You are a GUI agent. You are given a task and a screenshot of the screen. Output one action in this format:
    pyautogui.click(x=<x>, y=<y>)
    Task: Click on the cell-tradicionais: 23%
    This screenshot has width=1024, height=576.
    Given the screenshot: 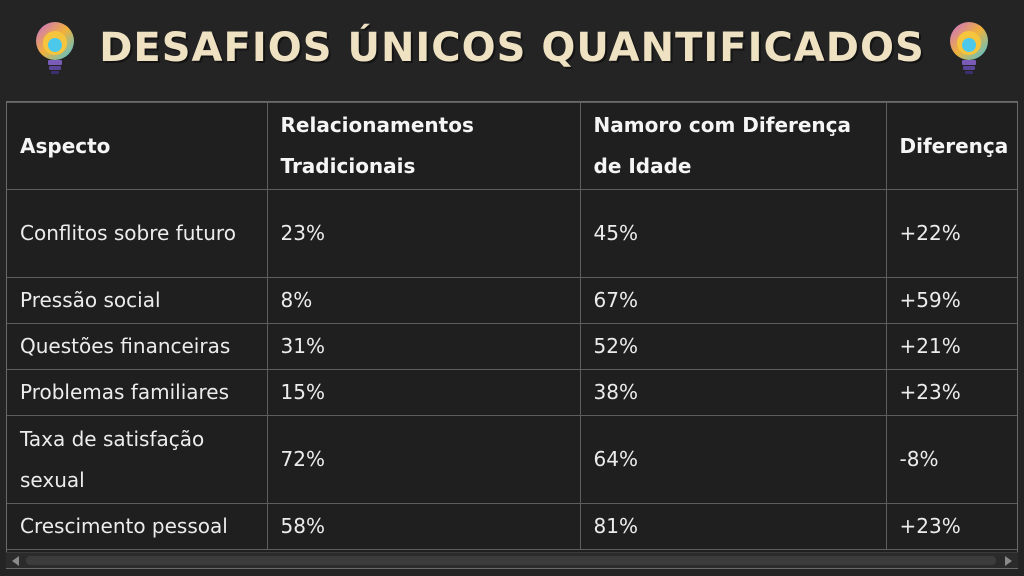 What is the action you would take?
    pyautogui.click(x=423, y=233)
    